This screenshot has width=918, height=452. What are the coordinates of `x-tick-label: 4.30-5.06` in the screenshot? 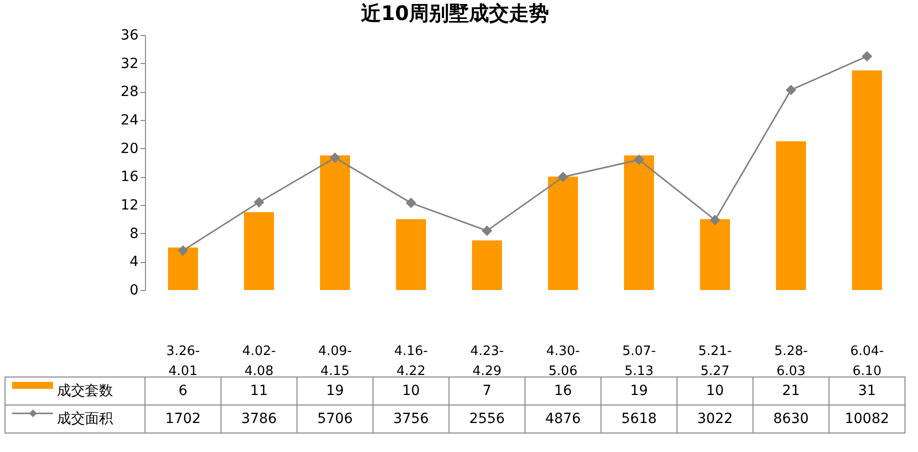 It's located at (563, 361).